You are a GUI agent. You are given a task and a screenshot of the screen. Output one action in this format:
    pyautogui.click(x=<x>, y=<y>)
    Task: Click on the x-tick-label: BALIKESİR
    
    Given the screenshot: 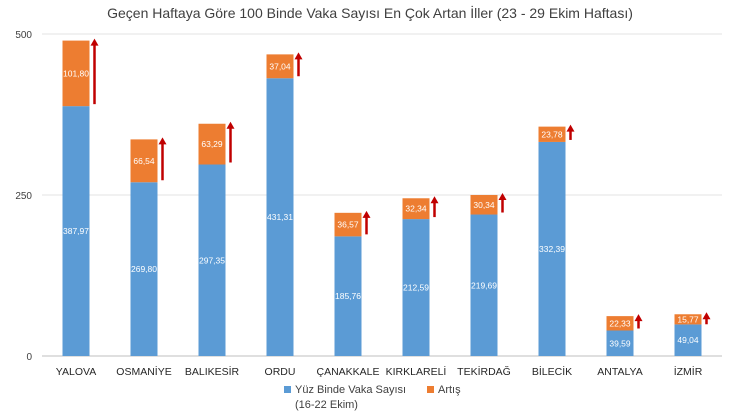 What is the action you would take?
    pyautogui.click(x=212, y=371)
    